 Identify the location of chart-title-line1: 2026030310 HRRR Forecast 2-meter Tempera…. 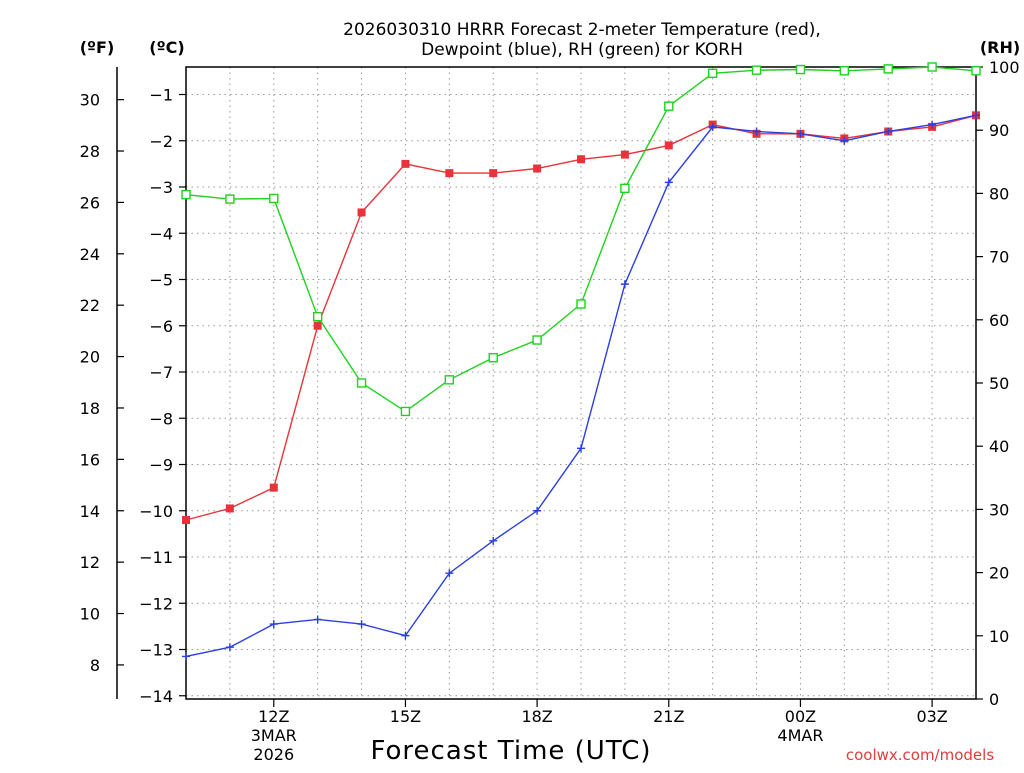
(582, 30).